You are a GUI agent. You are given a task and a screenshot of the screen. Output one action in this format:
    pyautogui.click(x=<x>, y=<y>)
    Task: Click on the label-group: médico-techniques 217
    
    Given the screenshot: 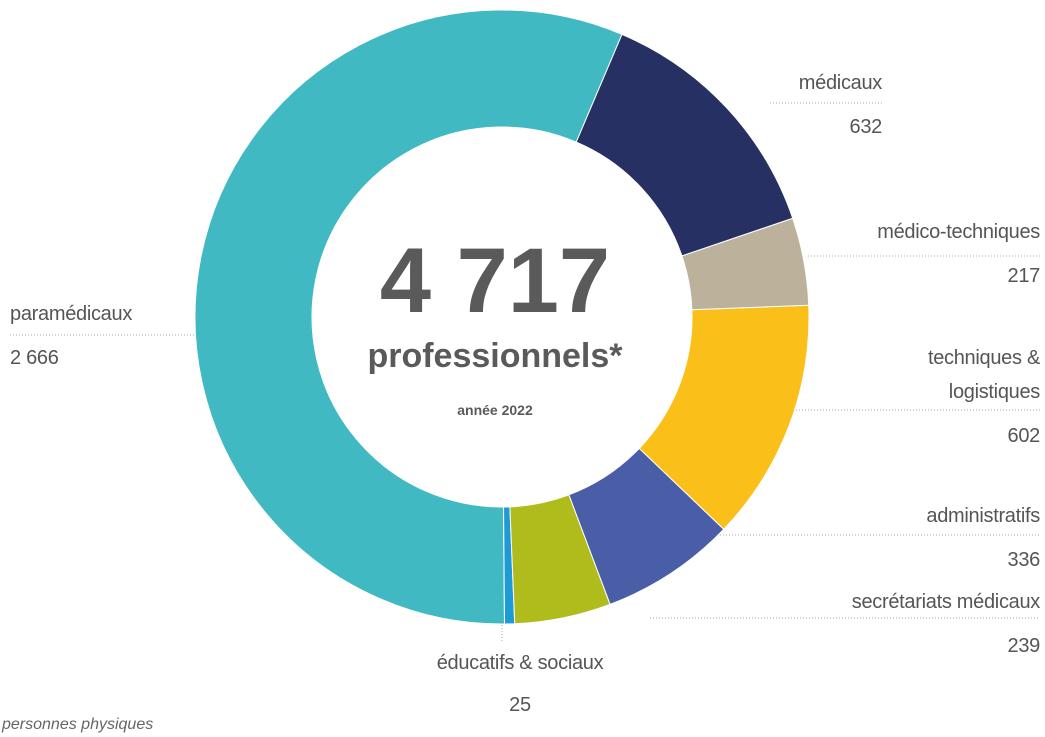 What is the action you would take?
    pyautogui.click(x=910, y=254)
    